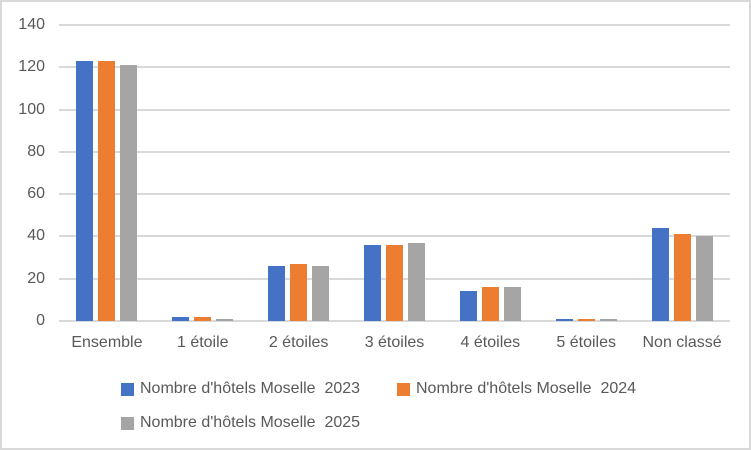 Image resolution: width=751 pixels, height=450 pixels. What do you see at coordinates (608, 319) in the screenshot?
I see `bar-series-2-5-étoiles` at bounding box center [608, 319].